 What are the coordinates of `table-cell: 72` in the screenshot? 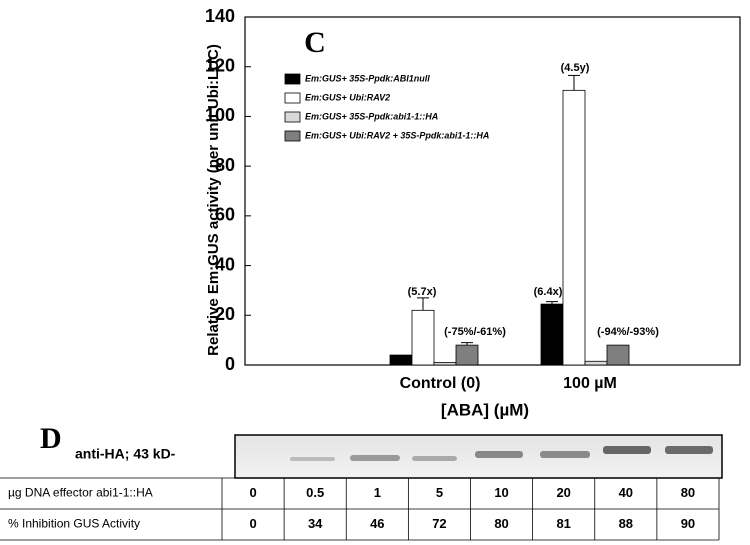 It's located at (439, 523).